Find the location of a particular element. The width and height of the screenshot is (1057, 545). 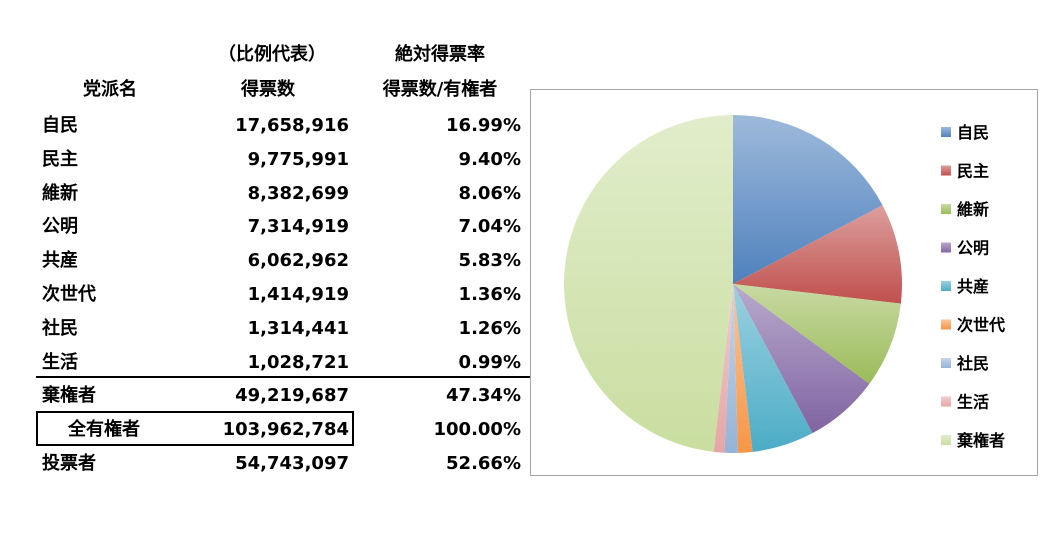

party-name: 次世代 is located at coordinates (69, 294).